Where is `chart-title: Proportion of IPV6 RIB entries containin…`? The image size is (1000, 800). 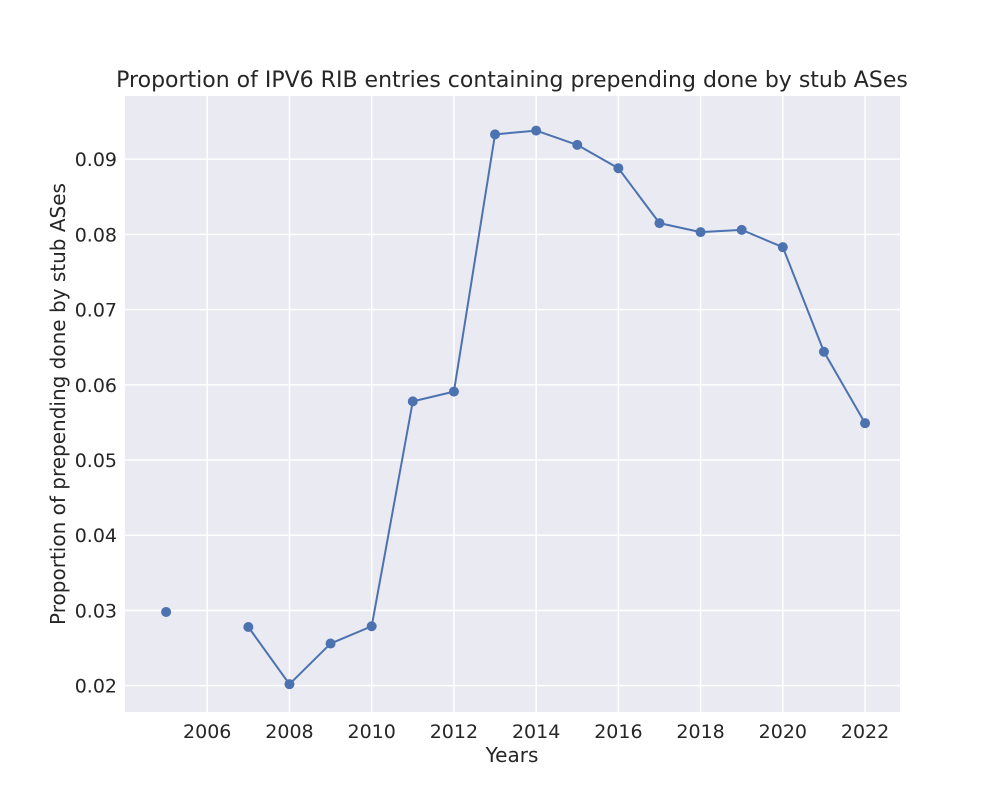
chart-title: Proportion of IPV6 RIB entries containin… is located at coordinates (512, 80).